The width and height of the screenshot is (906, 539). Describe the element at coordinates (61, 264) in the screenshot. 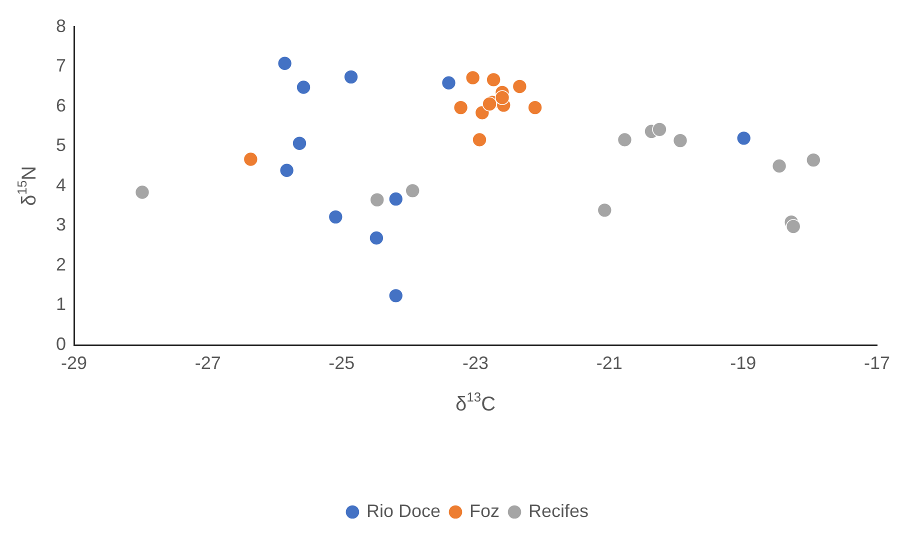

I see `y-tick-label: 2` at that location.